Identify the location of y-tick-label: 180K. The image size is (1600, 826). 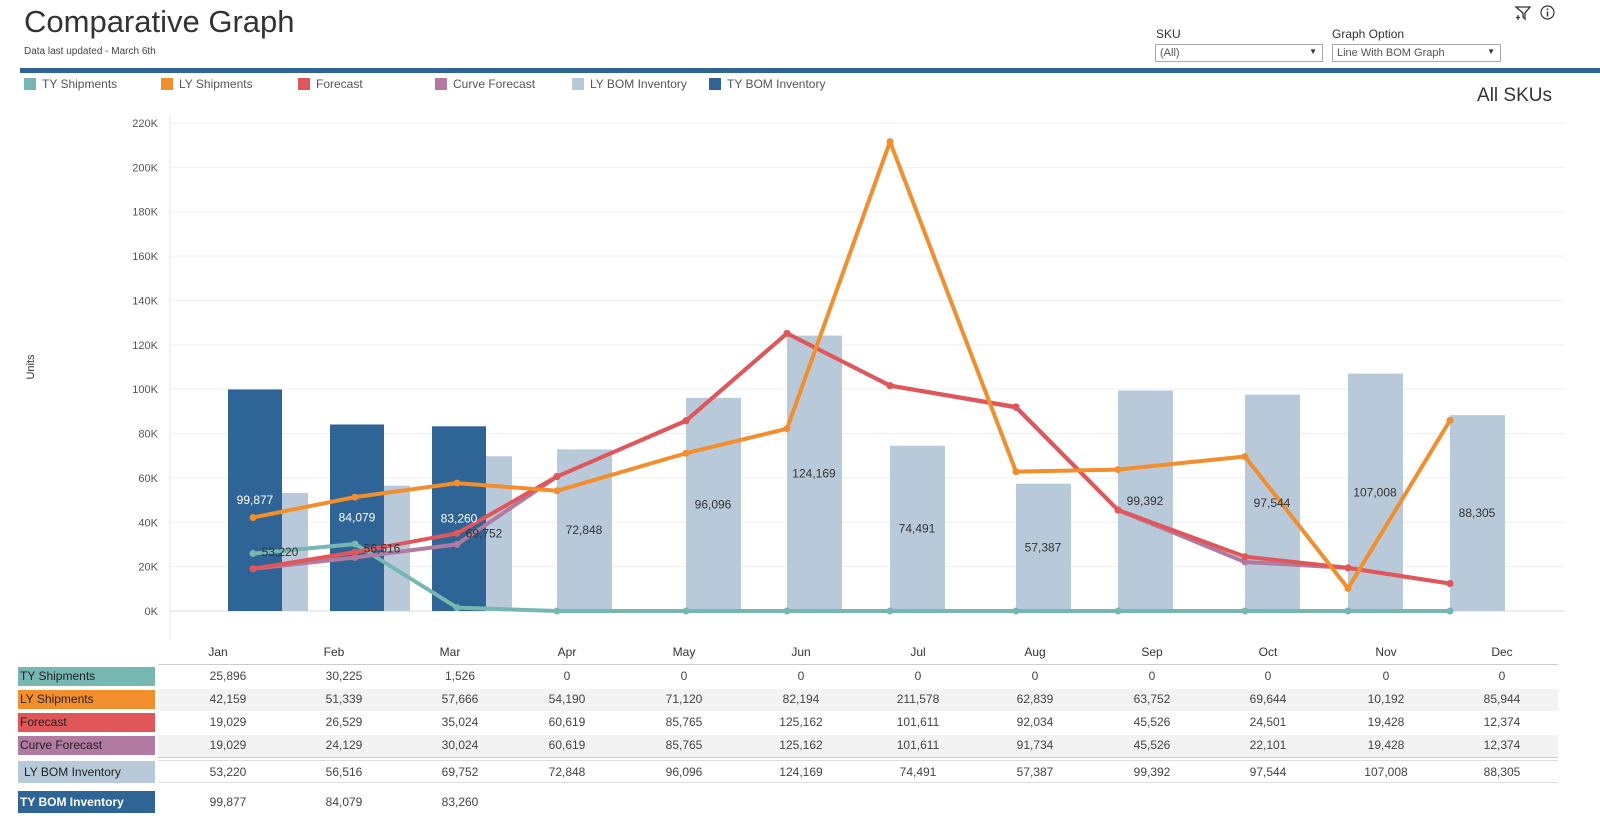
(145, 213).